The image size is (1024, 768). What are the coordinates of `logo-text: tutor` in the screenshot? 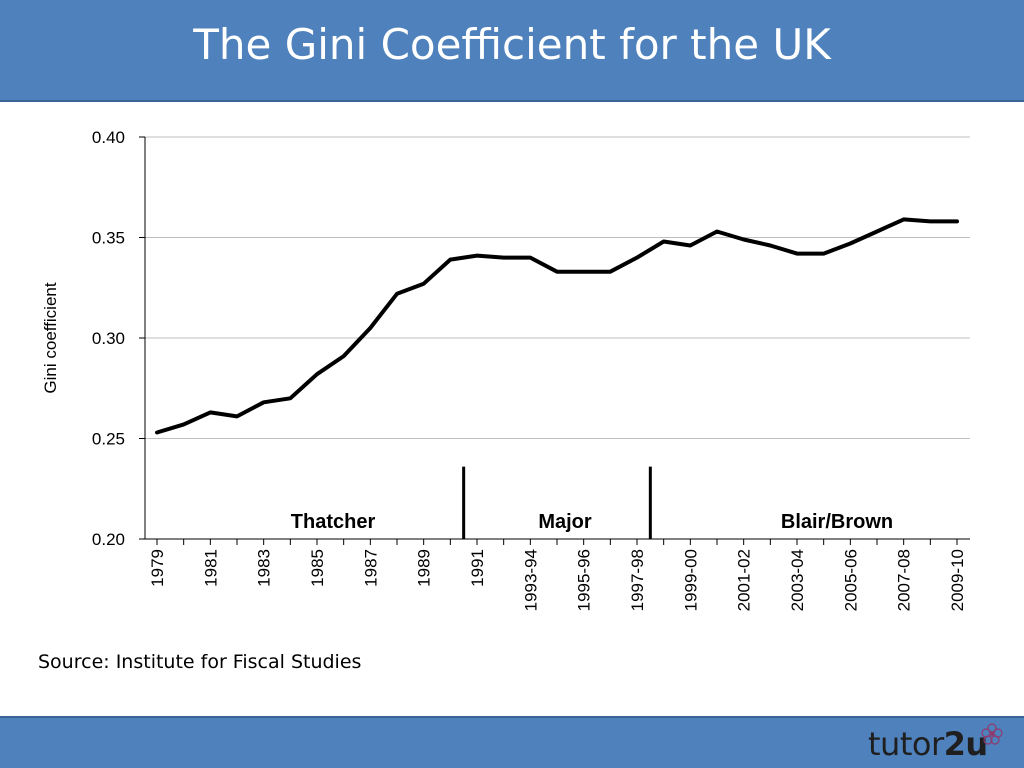 It's located at (906, 744).